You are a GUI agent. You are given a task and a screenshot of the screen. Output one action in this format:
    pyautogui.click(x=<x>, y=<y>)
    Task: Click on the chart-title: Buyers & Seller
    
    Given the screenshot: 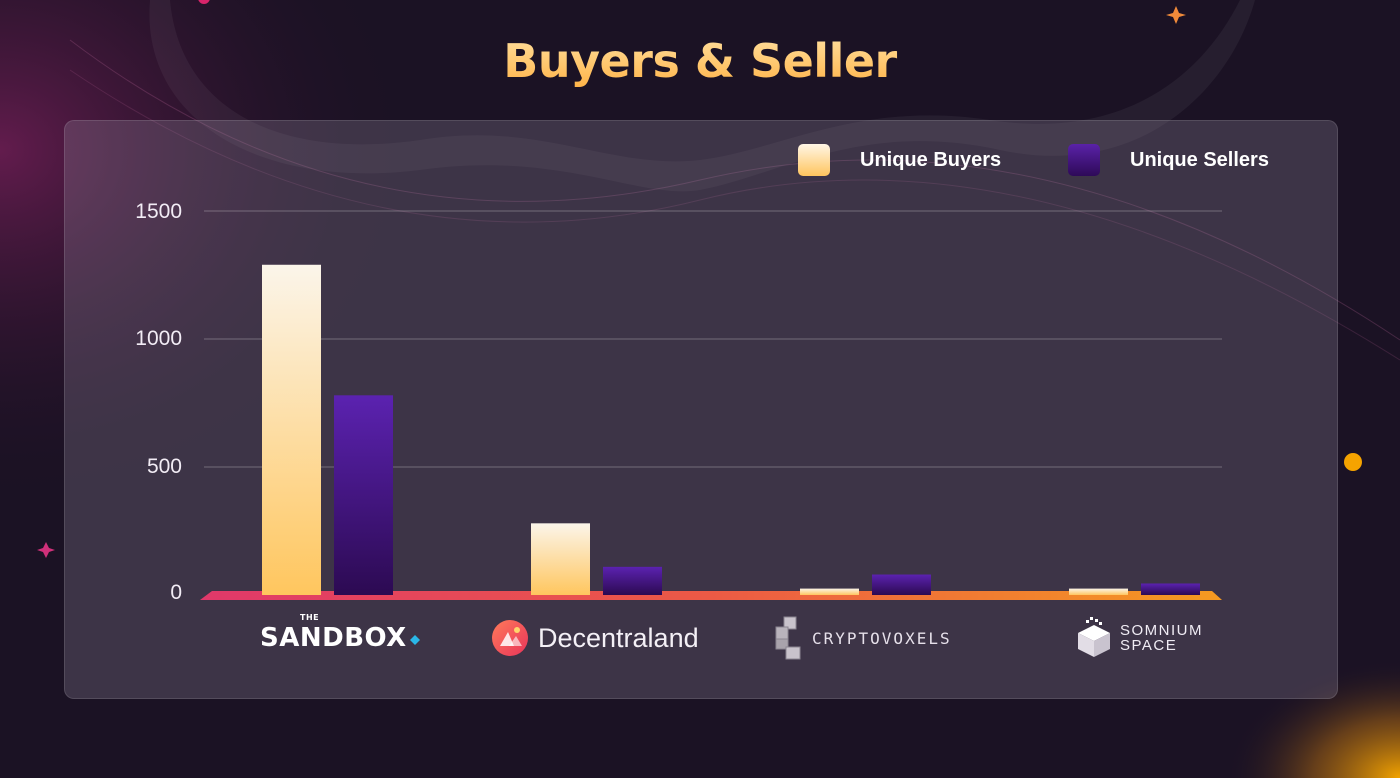 What is the action you would take?
    pyautogui.click(x=700, y=61)
    